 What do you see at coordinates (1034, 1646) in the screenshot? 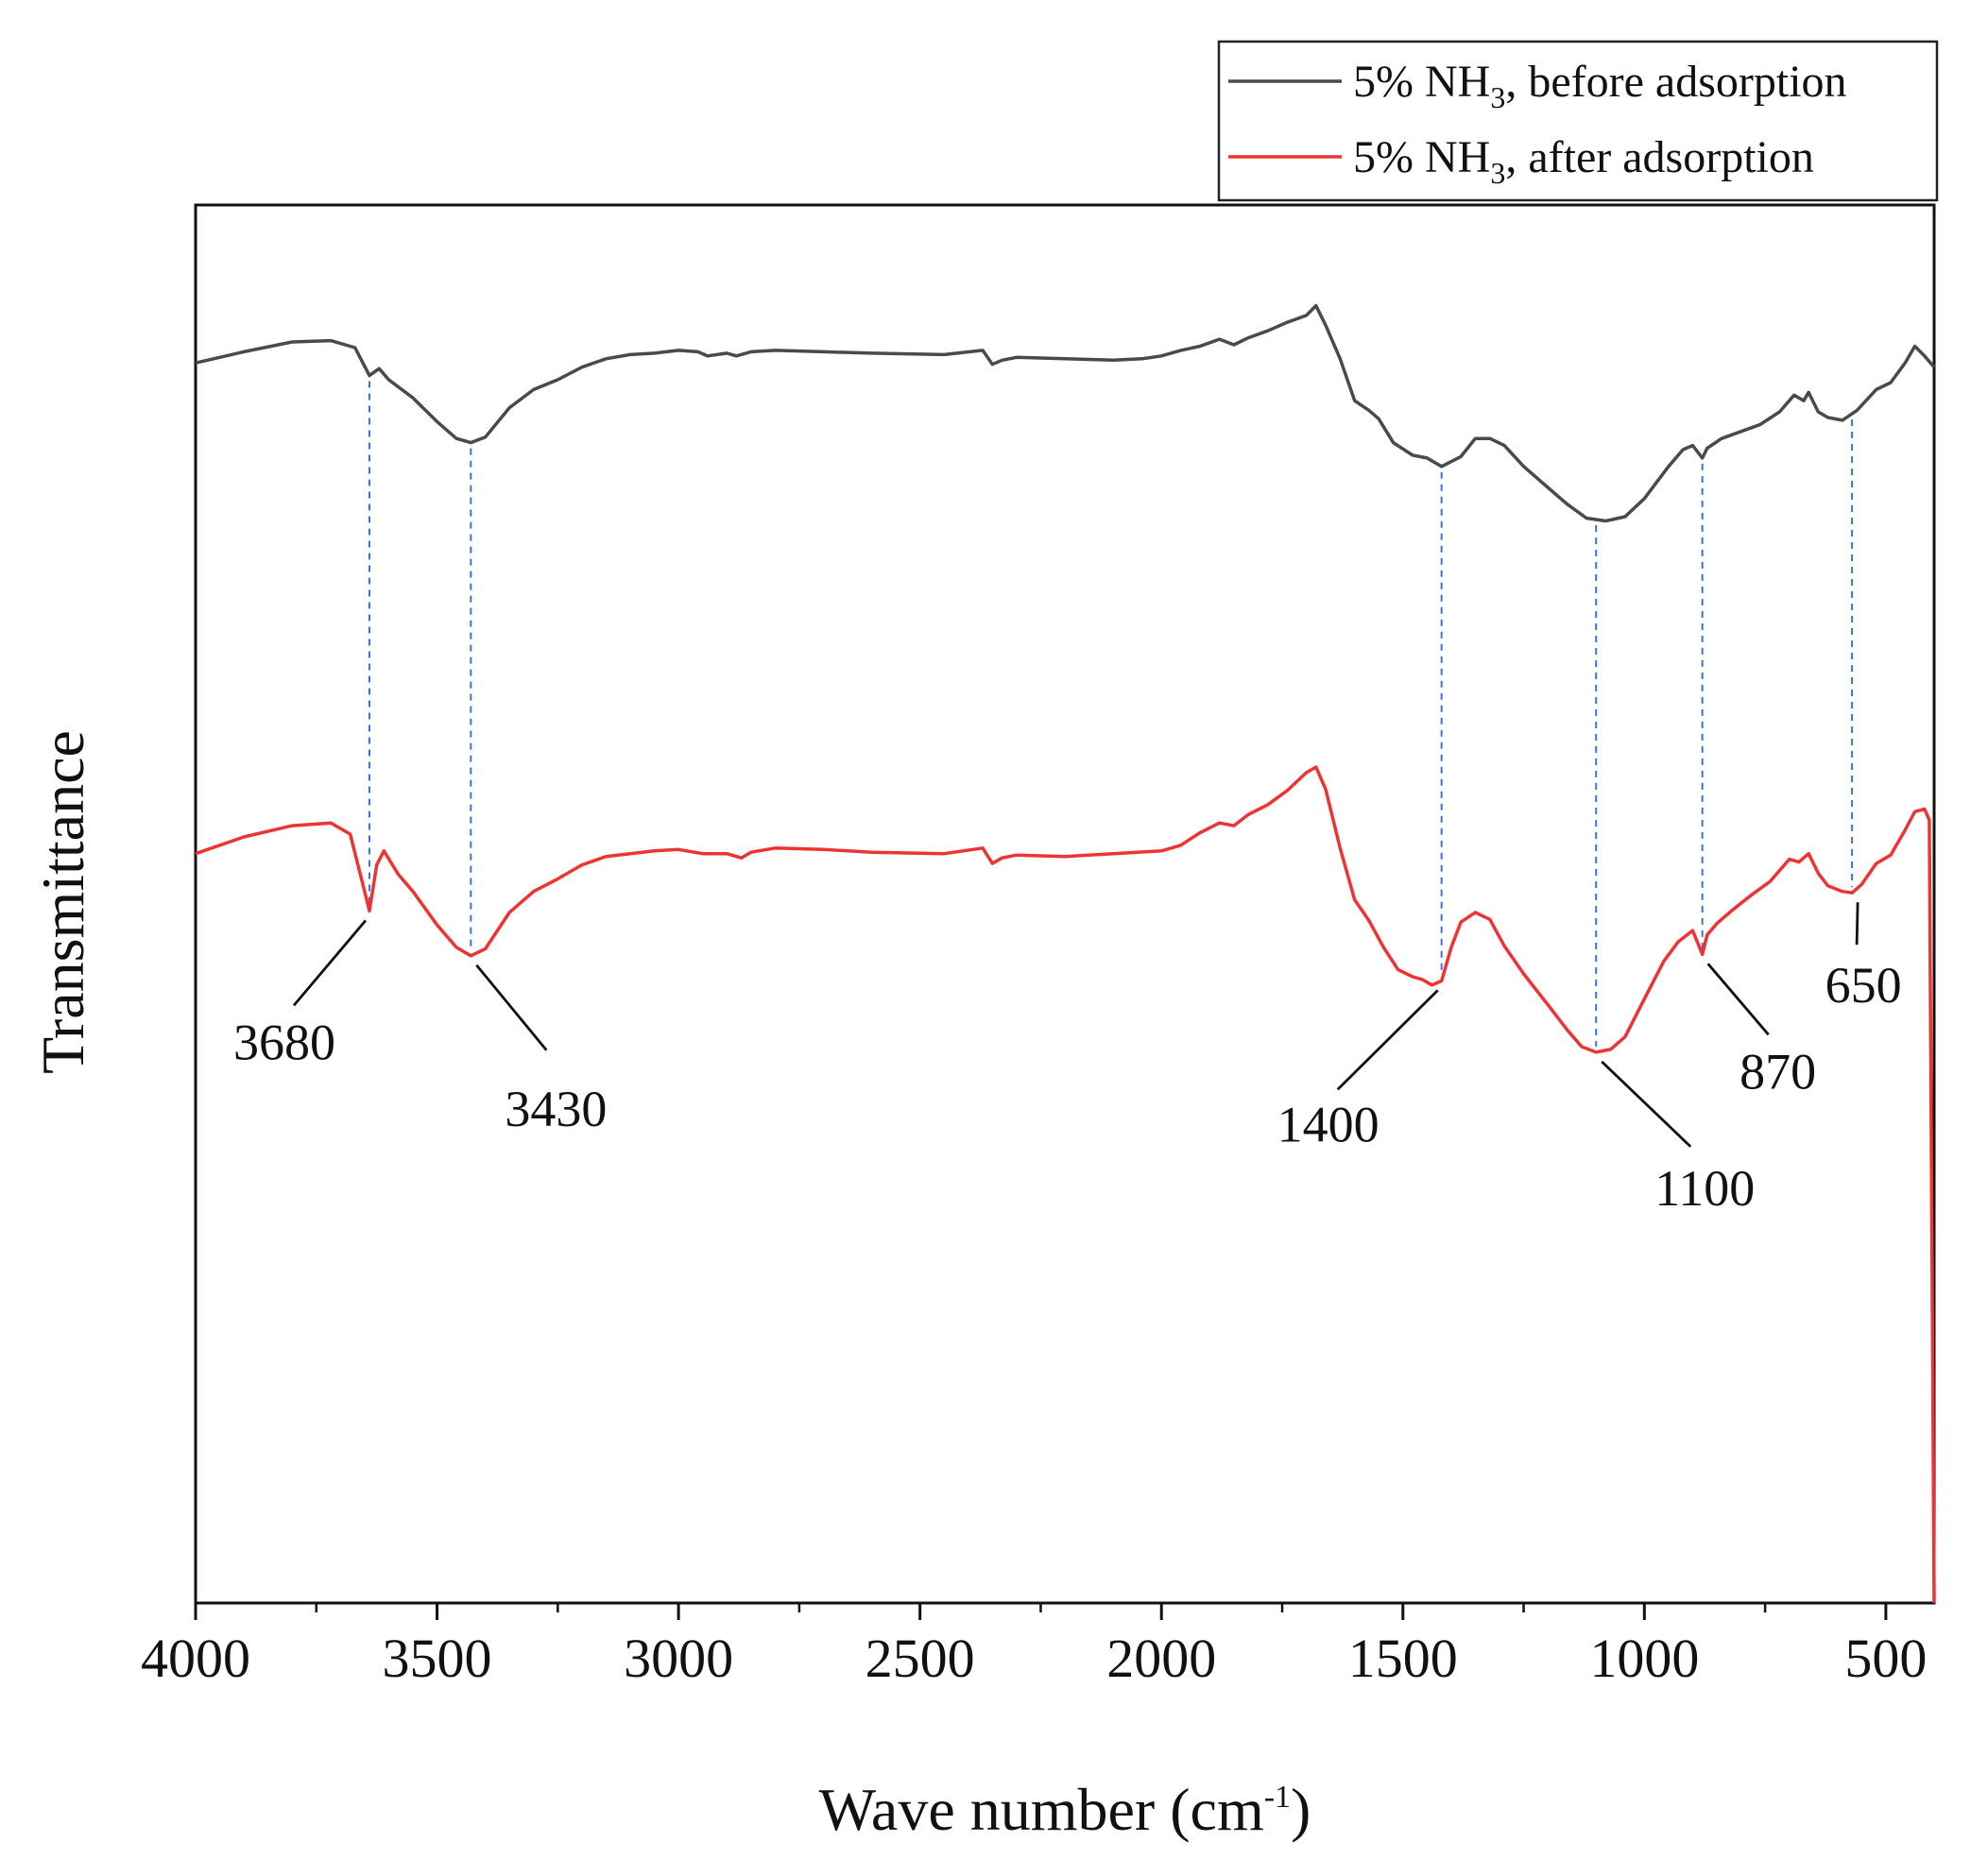
I see `x-axis-ticks: 4000 3500 3000 2500 2000 1500 1000 500` at bounding box center [1034, 1646].